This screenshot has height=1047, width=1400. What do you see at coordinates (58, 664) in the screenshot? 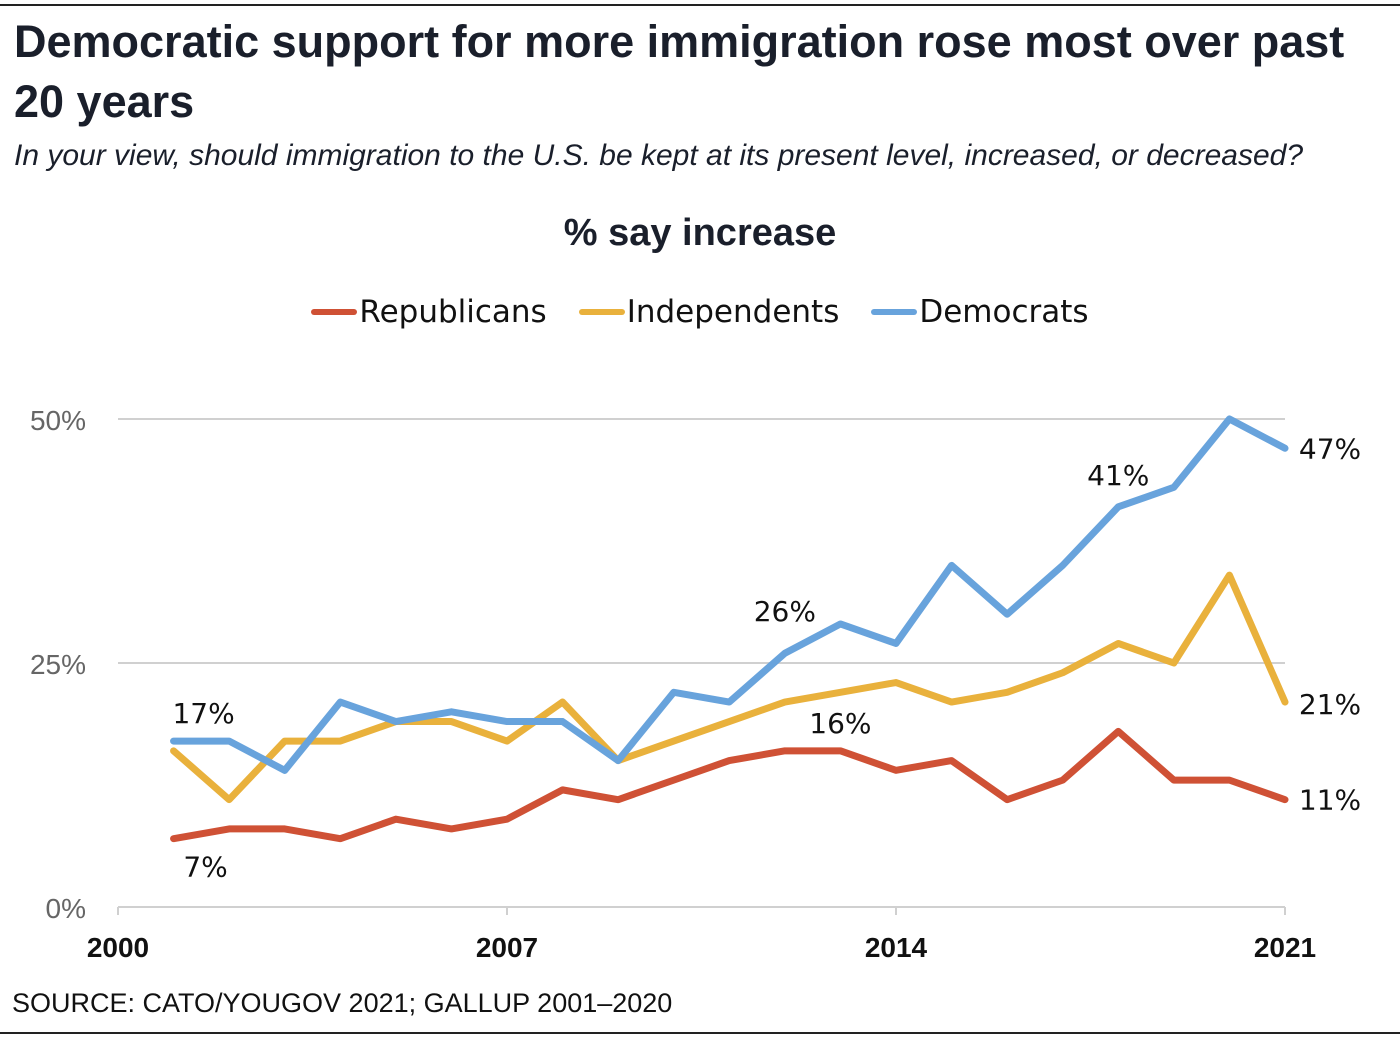
I see `y-tick-label: 25%` at bounding box center [58, 664].